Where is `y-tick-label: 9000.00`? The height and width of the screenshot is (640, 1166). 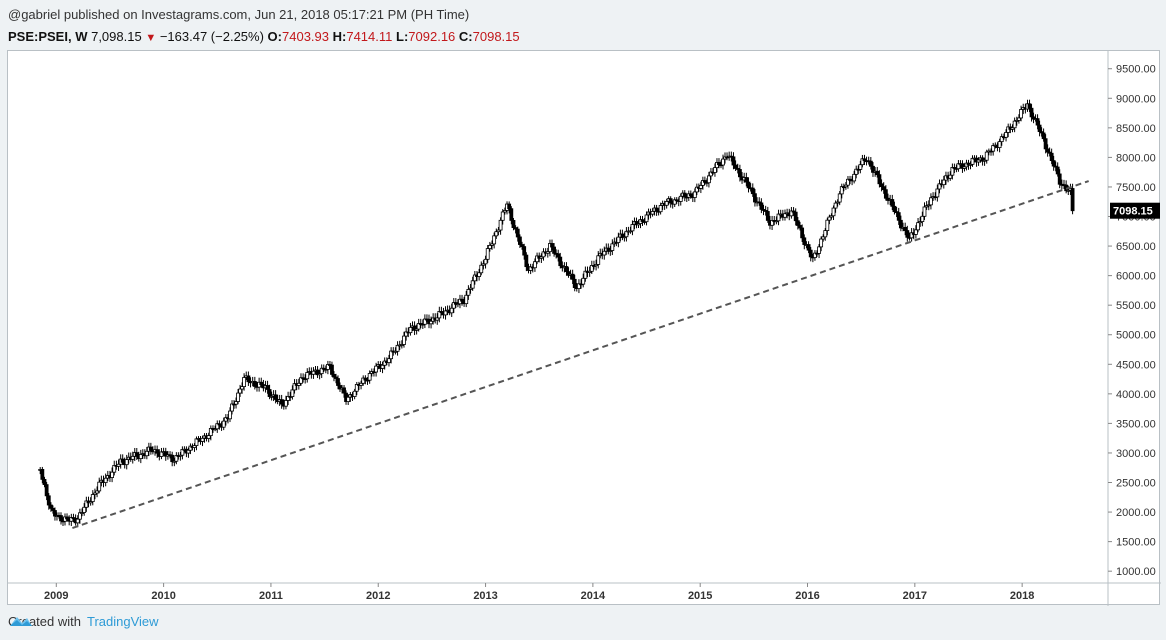
y-tick-label: 9000.00 is located at coordinates (1136, 99).